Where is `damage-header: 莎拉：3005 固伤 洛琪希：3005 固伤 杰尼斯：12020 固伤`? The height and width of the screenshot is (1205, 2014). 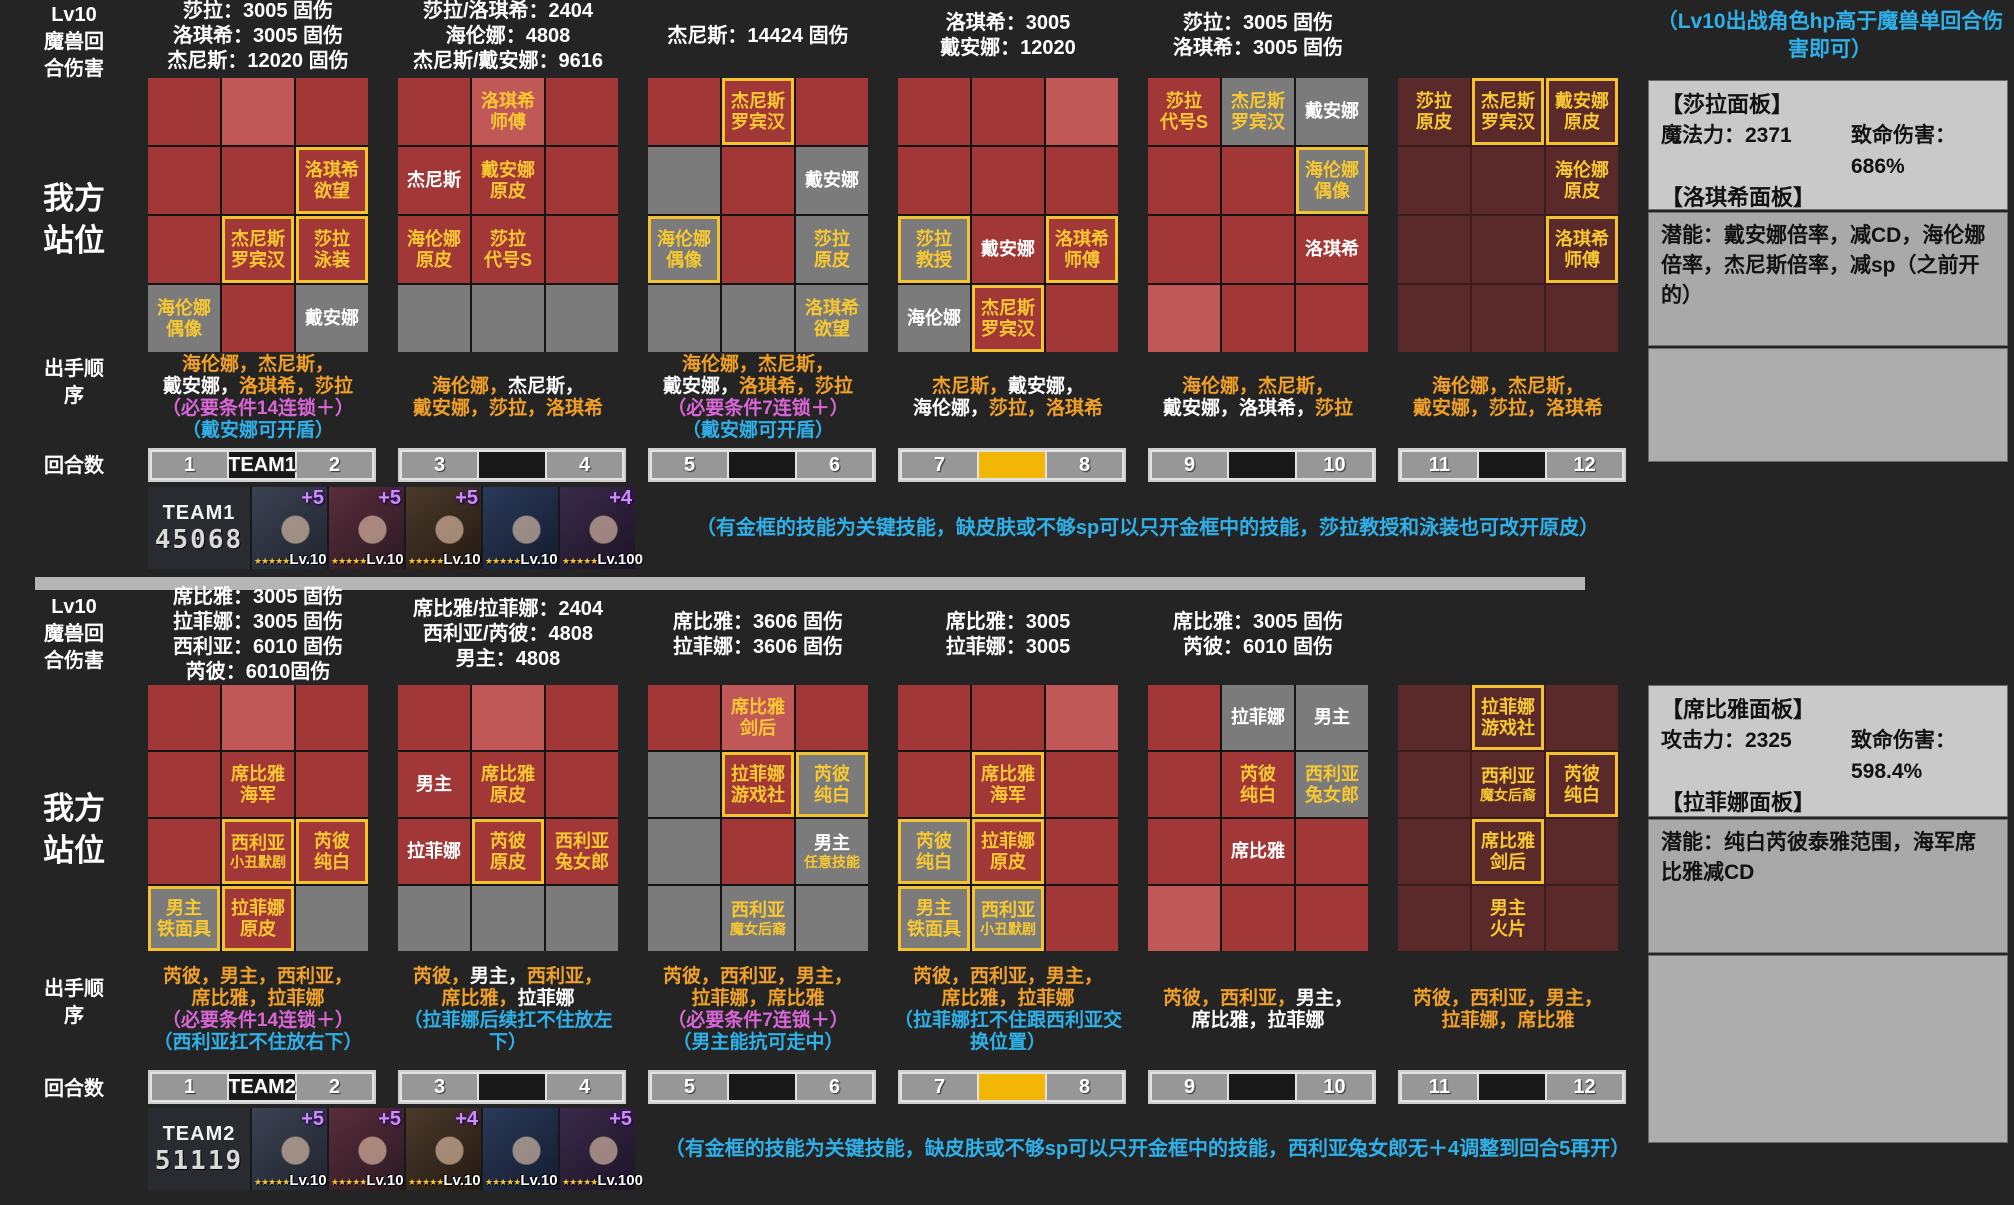 damage-header: 莎拉：3005 固伤 洛琪希：3005 固伤 杰尼斯：12020 固伤 is located at coordinates (258, 36).